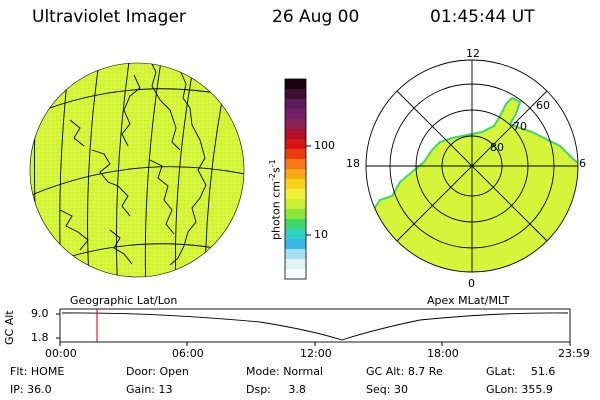 This screenshot has height=400, width=600. I want to click on glat-value: 51.6, so click(543, 371).